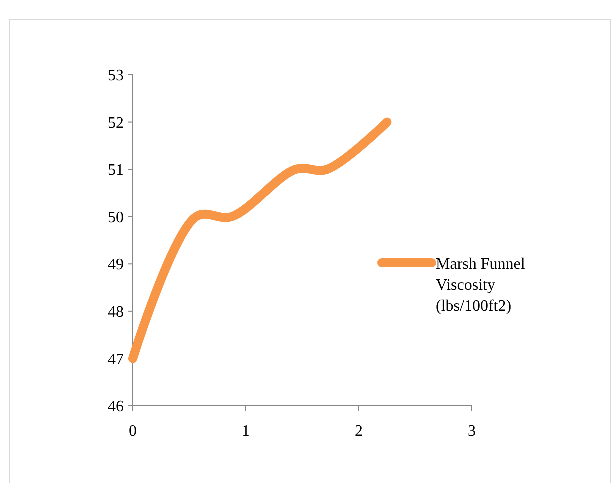 Image resolution: width=611 pixels, height=483 pixels. Describe the element at coordinates (116, 265) in the screenshot. I see `y-tick-label: 49` at that location.